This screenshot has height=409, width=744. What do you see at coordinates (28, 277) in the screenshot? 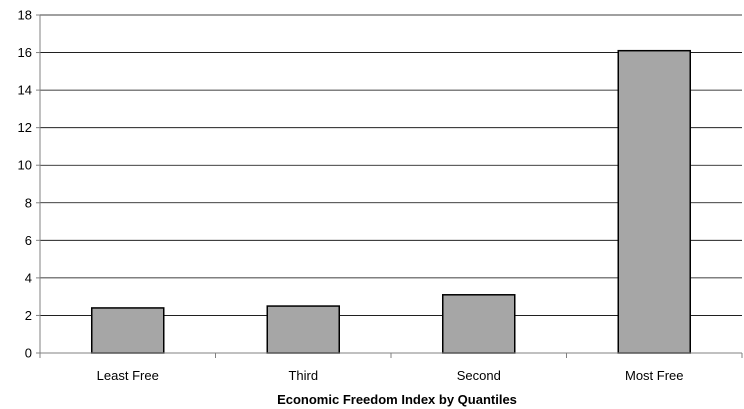
I see `y-tick-label: 4` at bounding box center [28, 277].